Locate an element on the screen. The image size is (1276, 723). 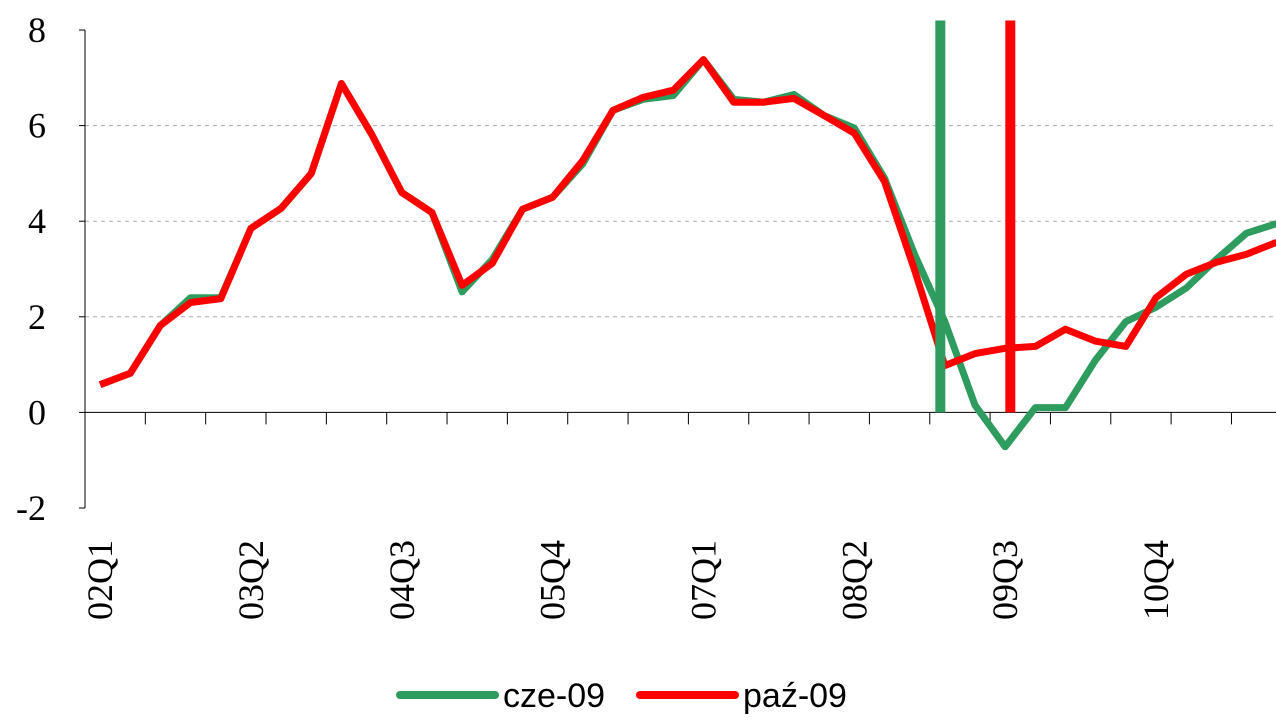
y-tick-label: 6 is located at coordinates (37, 126).